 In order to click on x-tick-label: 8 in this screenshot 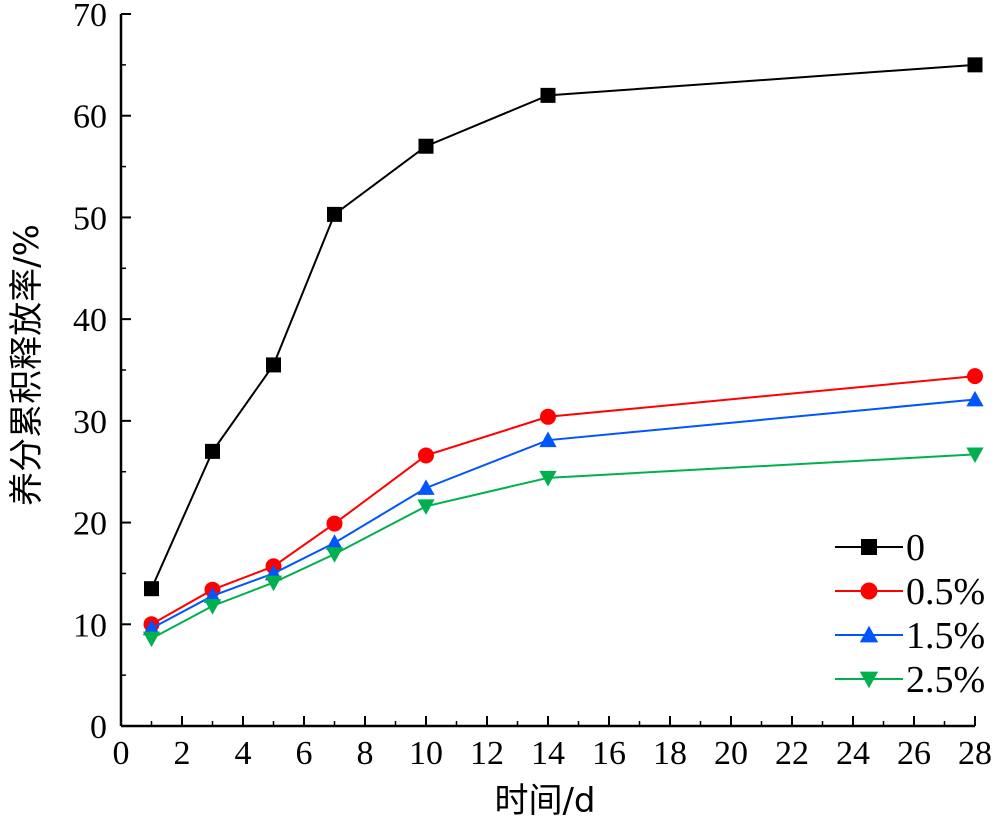, I will do `click(365, 753)`.